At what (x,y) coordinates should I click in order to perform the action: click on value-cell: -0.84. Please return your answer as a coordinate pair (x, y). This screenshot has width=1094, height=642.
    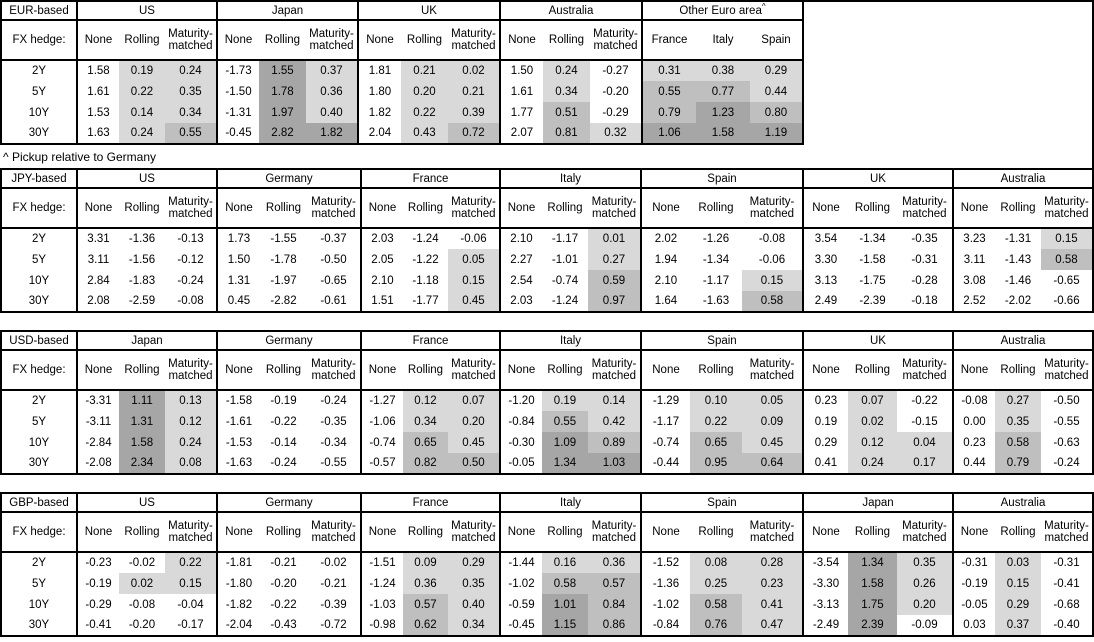
    Looking at the image, I should click on (665, 625).